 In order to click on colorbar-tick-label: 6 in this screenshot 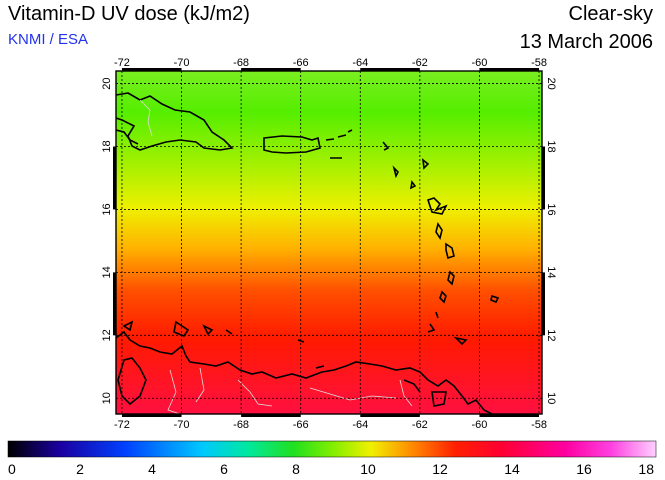, I will do `click(224, 469)`.